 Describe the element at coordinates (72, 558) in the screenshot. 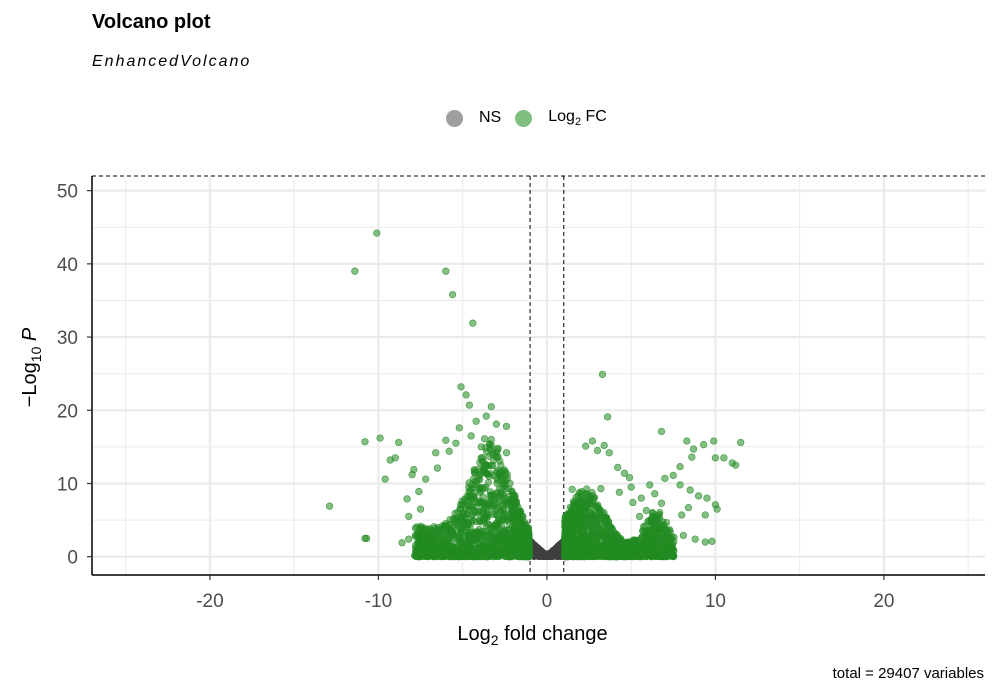

I see `y-tick-label: 0` at that location.